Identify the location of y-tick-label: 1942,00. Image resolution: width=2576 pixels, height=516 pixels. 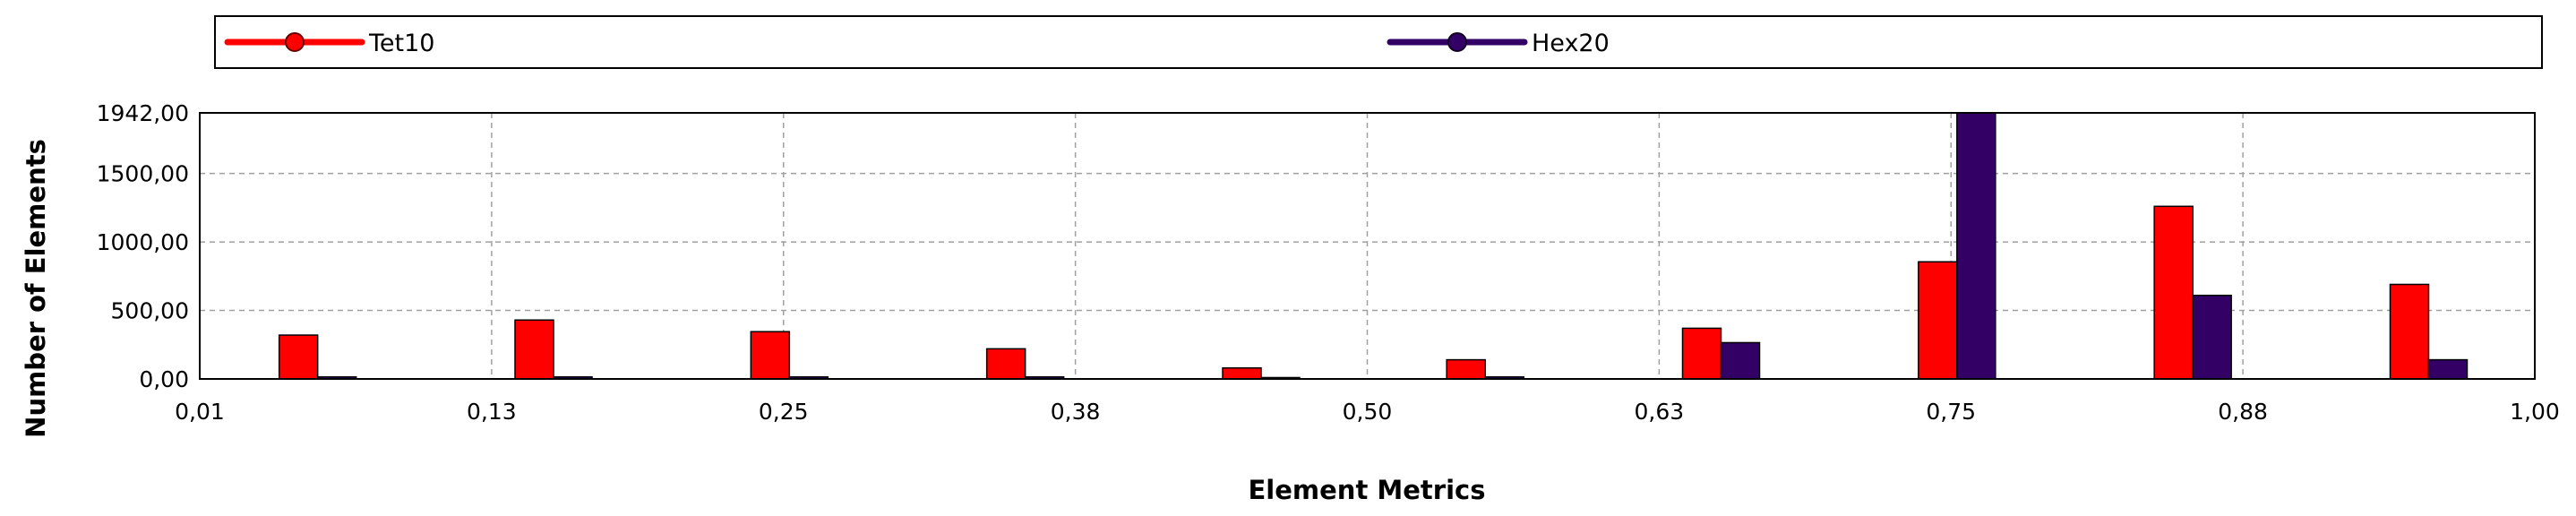
(143, 113).